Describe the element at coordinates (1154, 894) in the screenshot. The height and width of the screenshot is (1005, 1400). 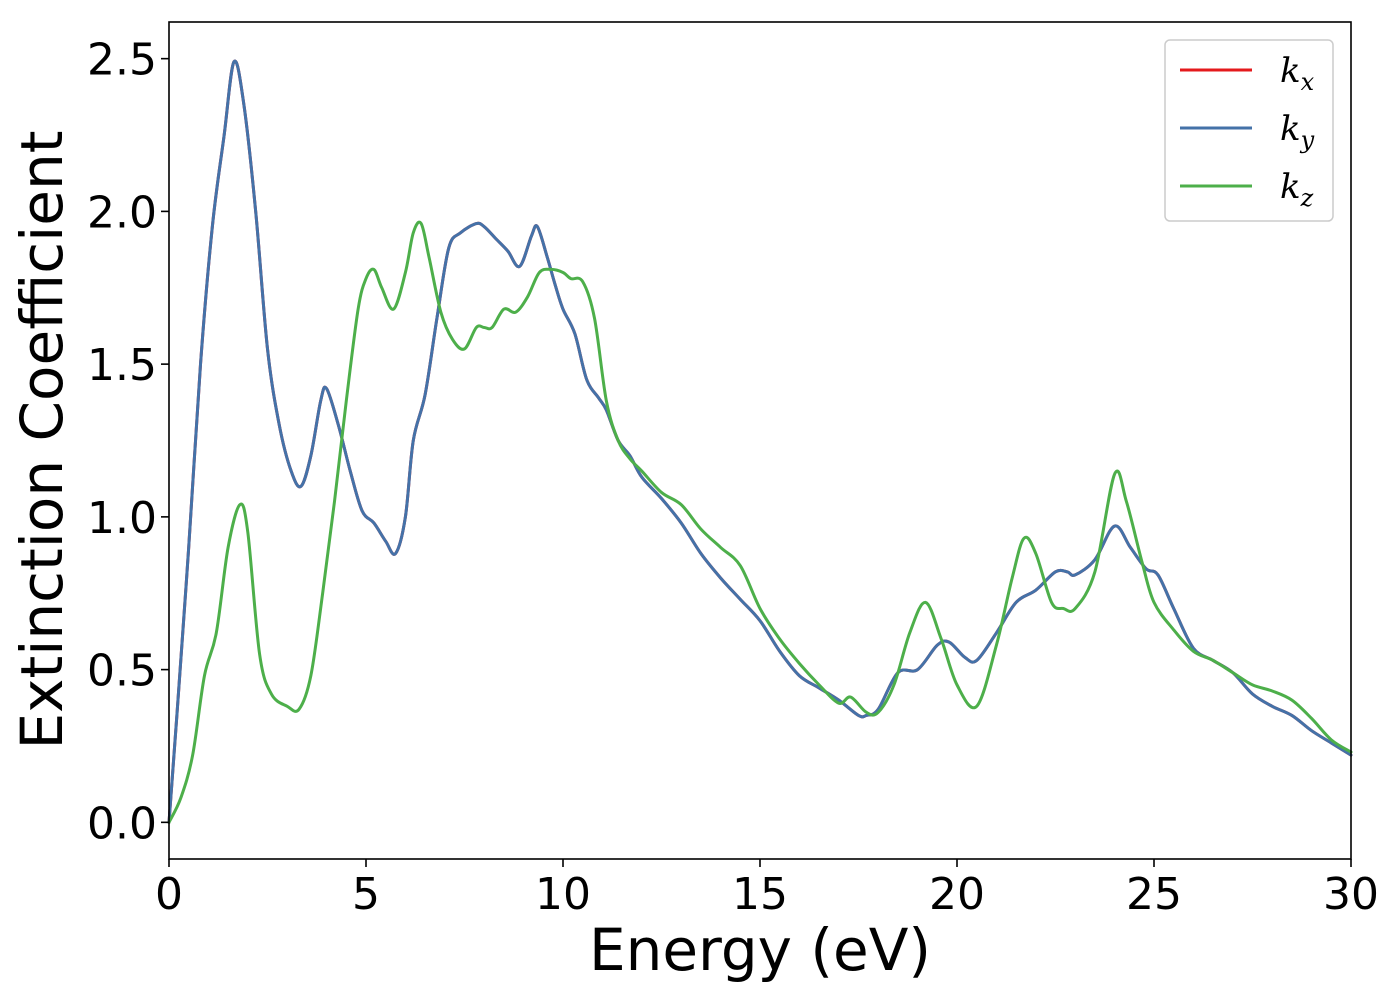
I see `x-tick-label: 25` at that location.